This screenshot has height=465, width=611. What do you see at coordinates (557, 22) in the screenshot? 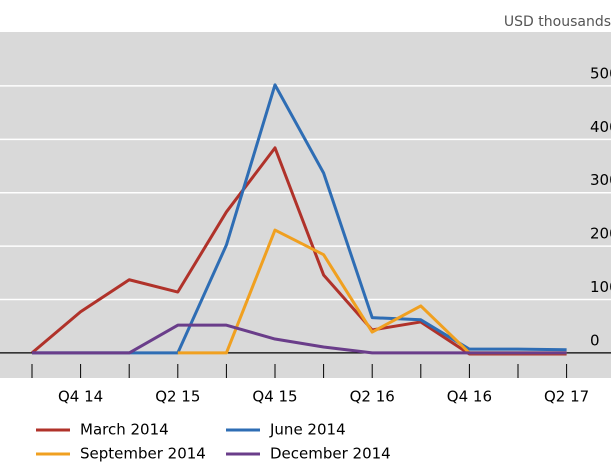
I see `unit-label: USD thousands` at bounding box center [557, 22].